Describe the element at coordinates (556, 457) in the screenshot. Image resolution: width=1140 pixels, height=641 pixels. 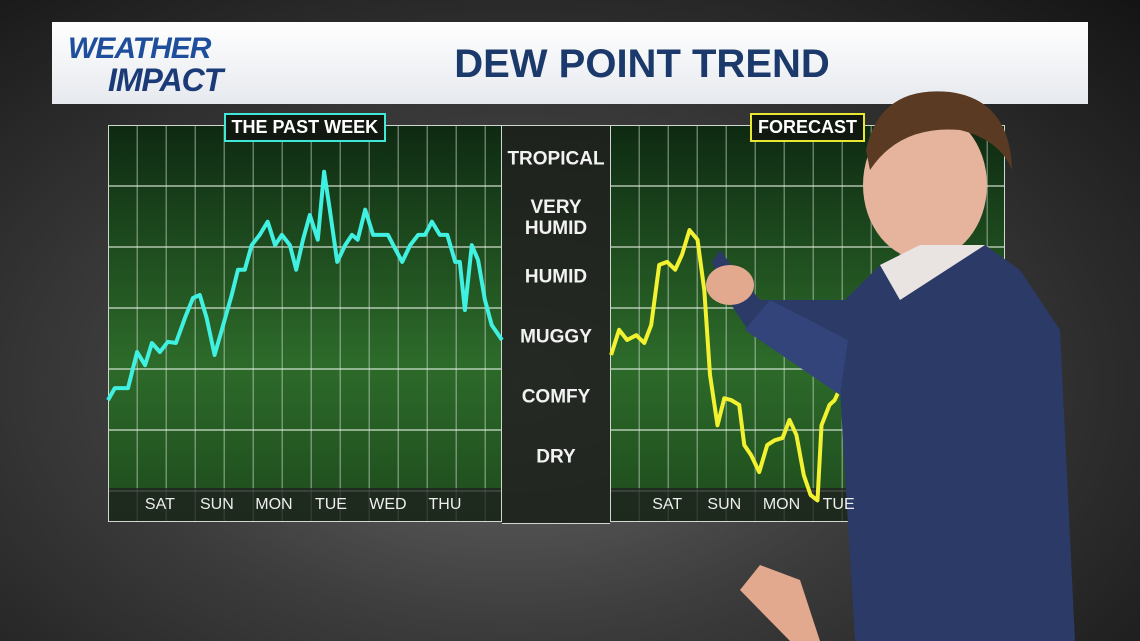
I see `y-tick-label: DRY` at that location.